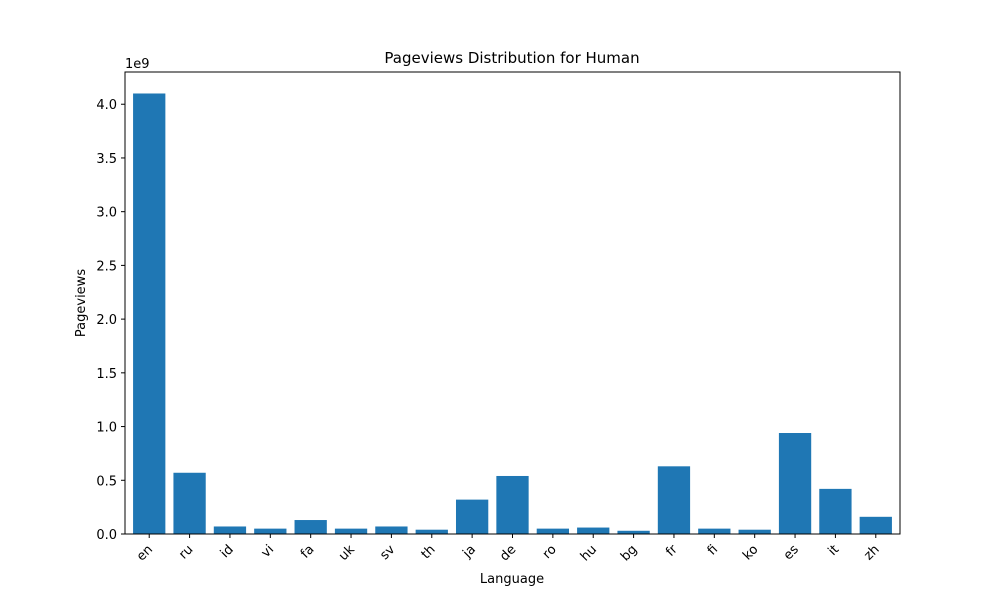 The height and width of the screenshot is (600, 1000). I want to click on y-tick-label-6: 3.0, so click(106, 213).